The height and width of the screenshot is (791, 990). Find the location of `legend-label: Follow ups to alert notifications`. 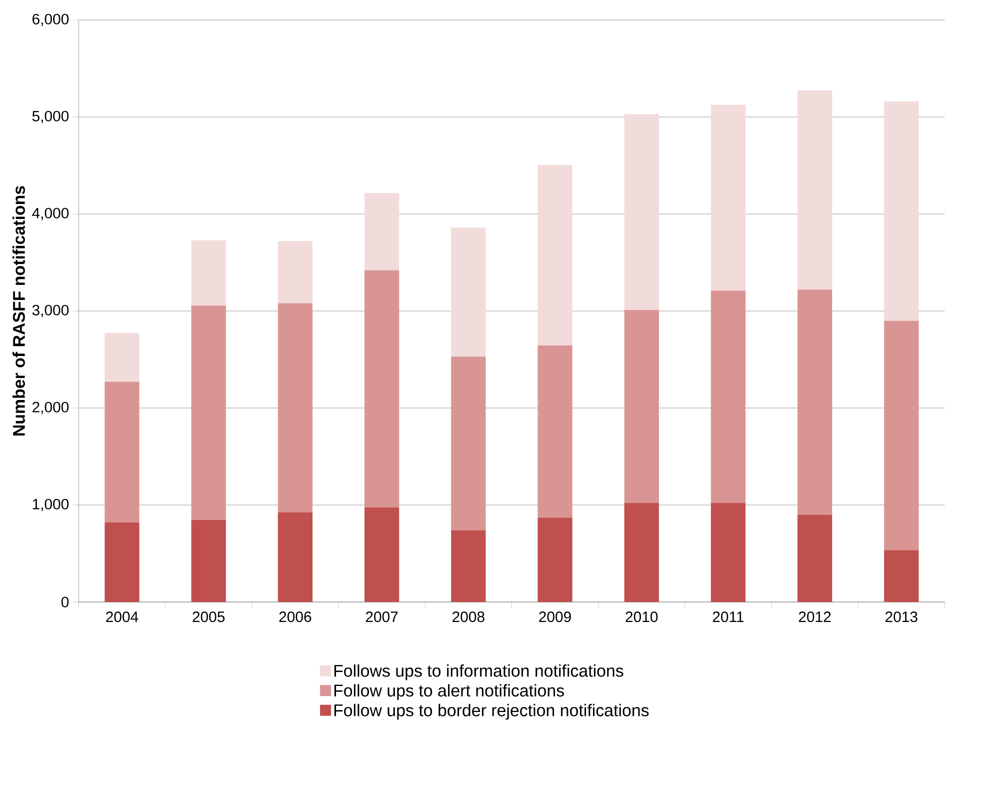

legend-label: Follow ups to alert notifications is located at coordinates (449, 692).